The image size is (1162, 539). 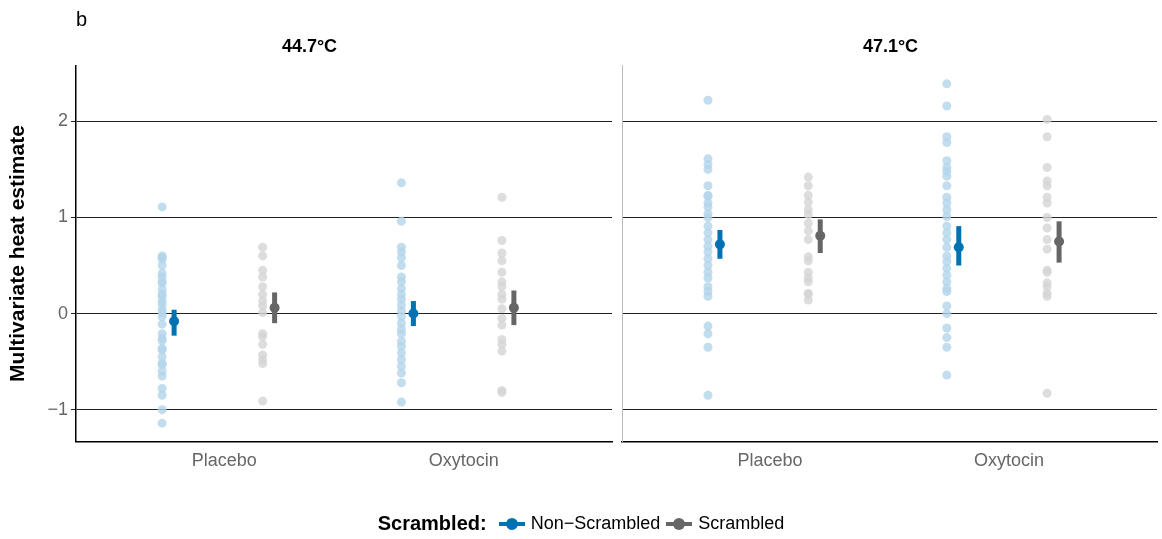 What do you see at coordinates (57, 408) in the screenshot?
I see `y-tick-label: −1` at bounding box center [57, 408].